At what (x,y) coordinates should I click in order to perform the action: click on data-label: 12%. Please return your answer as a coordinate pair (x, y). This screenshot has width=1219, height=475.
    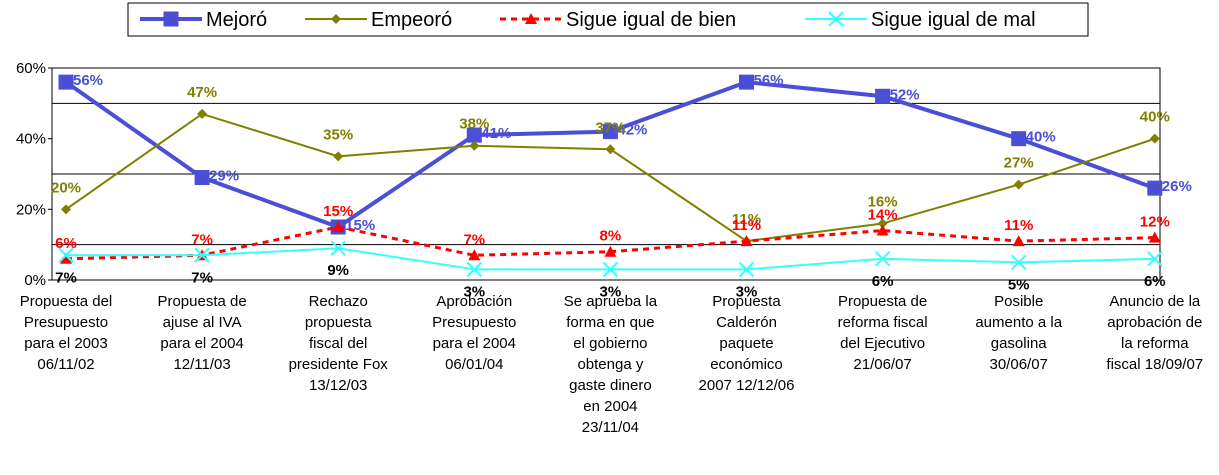
    Looking at the image, I should click on (1155, 222).